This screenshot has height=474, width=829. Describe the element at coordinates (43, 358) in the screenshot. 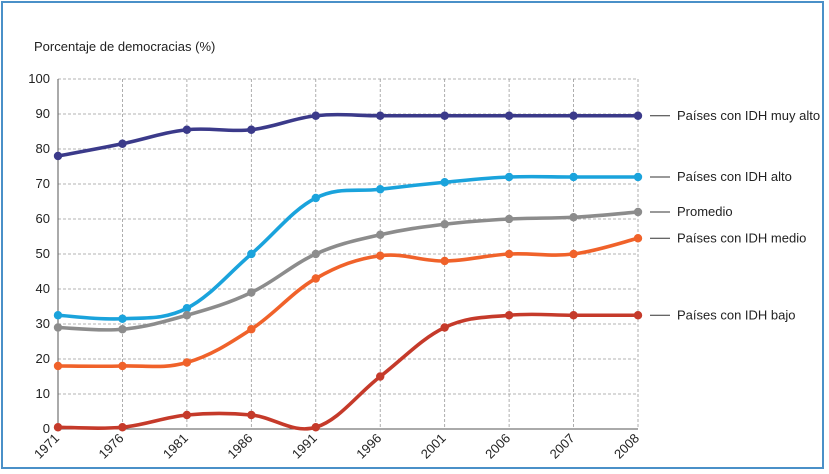

I see `y-tick-label: 20` at that location.